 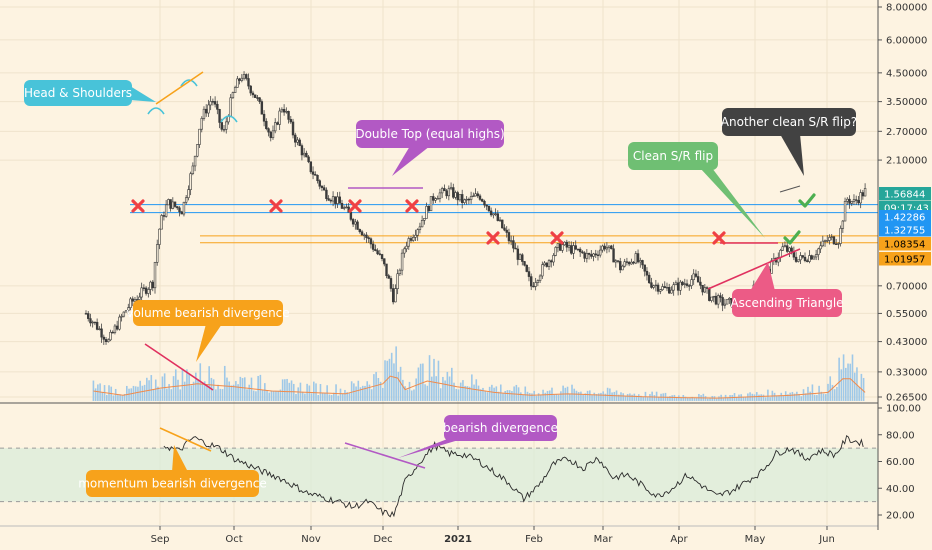 I want to click on volume-bars, so click(x=479, y=373).